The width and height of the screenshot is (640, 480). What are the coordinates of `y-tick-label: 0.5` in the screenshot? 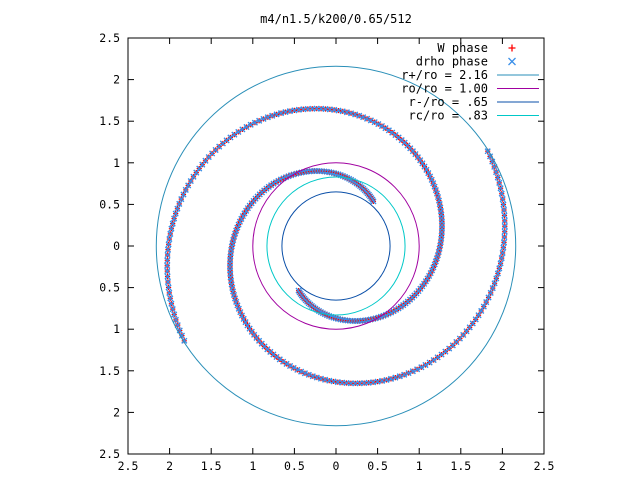 It's located at (109, 204).